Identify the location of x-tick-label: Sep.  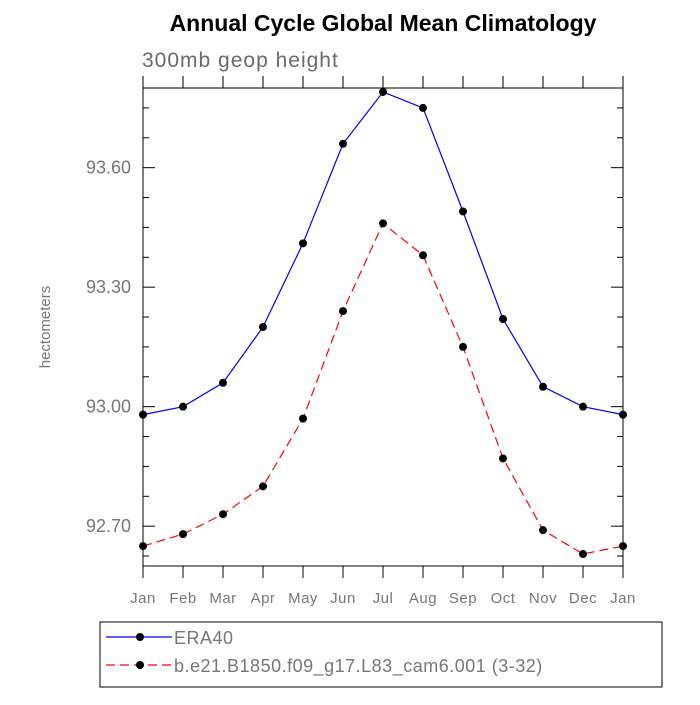
(463, 598).